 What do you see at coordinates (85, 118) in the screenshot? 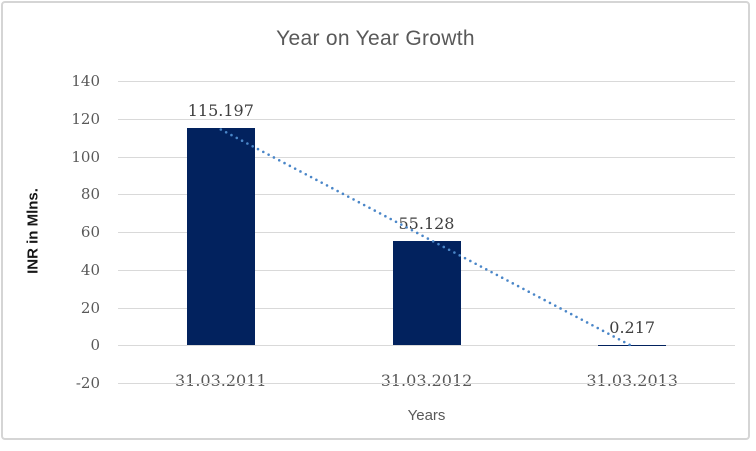
I see `y-tick-label: 120` at bounding box center [85, 118].